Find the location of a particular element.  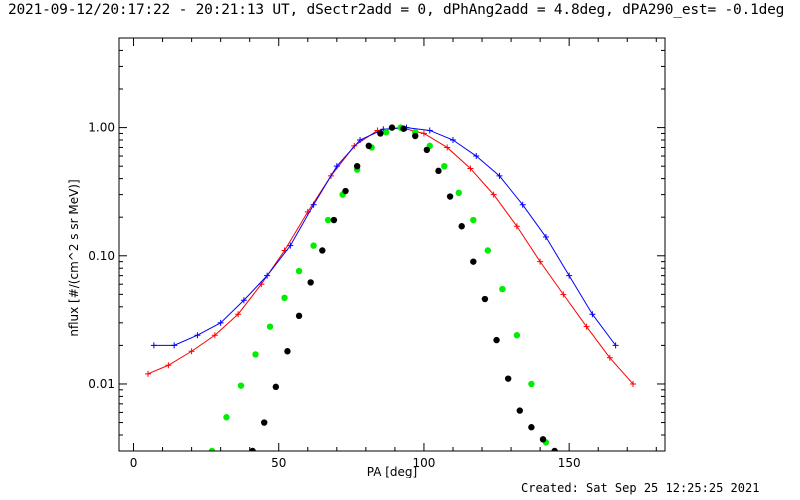

y-tick-label: 0.10 is located at coordinates (101, 256).